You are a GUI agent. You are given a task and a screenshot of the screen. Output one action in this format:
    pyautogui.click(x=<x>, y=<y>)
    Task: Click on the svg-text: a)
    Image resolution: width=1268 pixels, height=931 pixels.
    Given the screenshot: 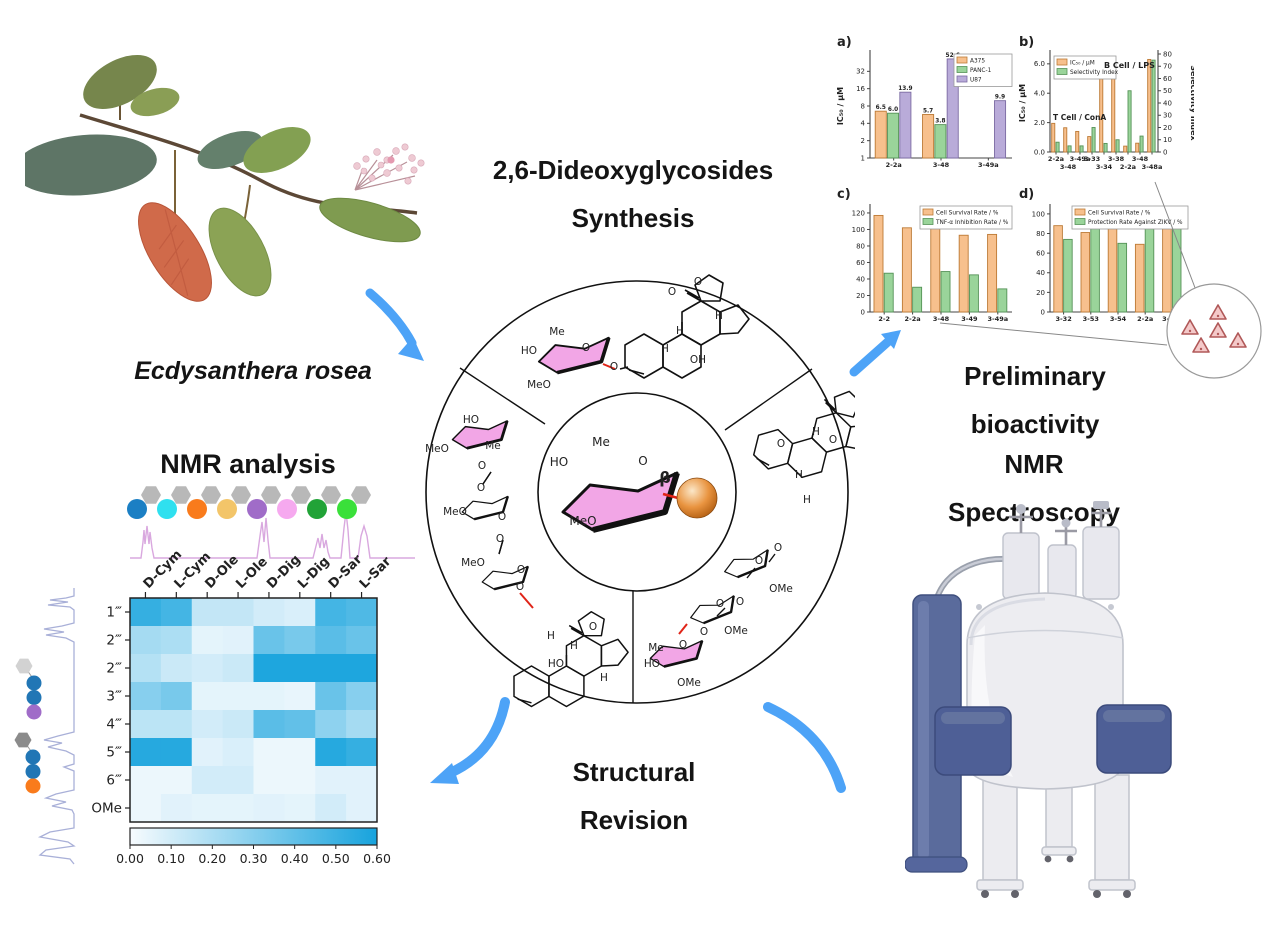 What is the action you would take?
    pyautogui.click(x=844, y=42)
    